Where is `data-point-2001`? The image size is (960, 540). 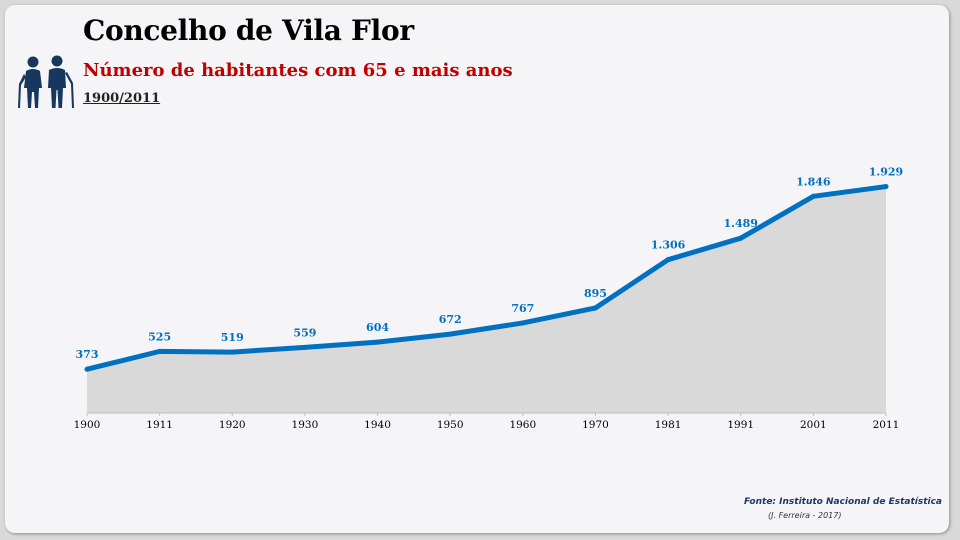 data-point-2001 is located at coordinates (813, 196).